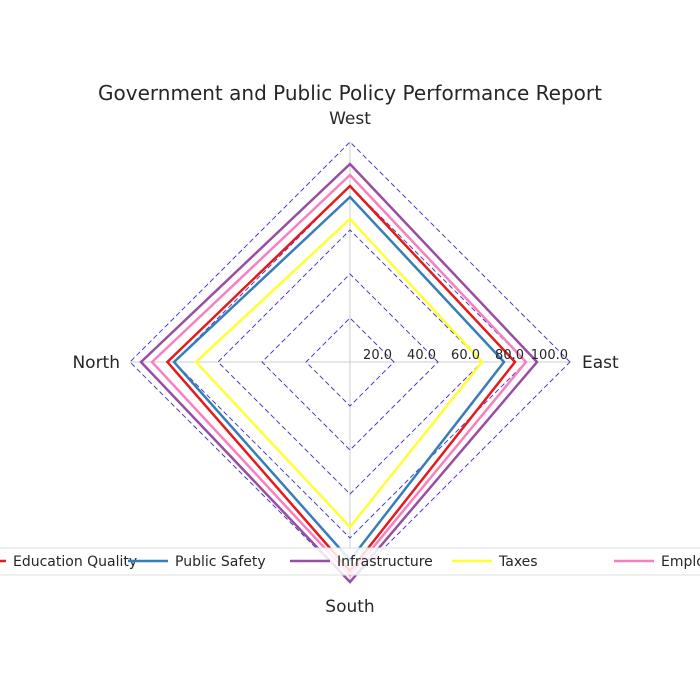 This screenshot has height=700, width=700. I want to click on axis-label-east: East, so click(600, 363).